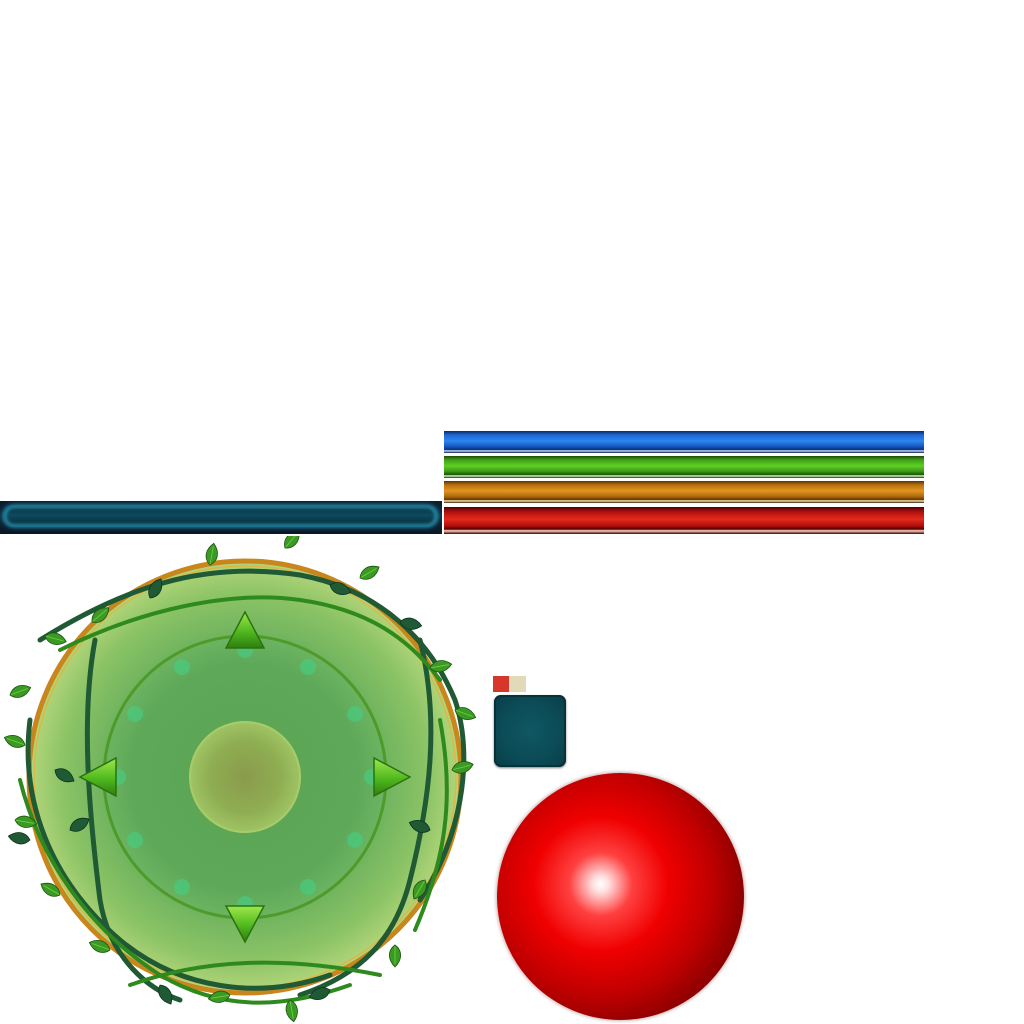 This screenshot has width=1024, height=1024. Describe the element at coordinates (245, 629) in the screenshot. I see `arrow-up-button` at that location.